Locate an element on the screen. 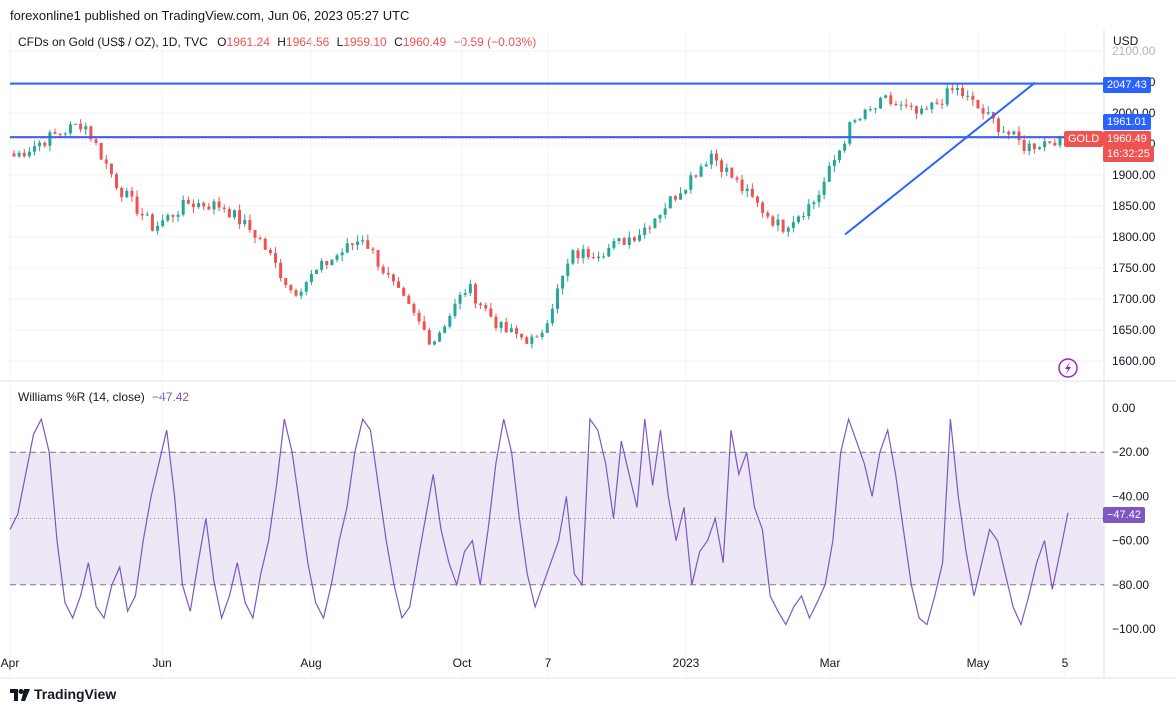 Image resolution: width=1176 pixels, height=713 pixels. trendline is located at coordinates (940, 158).